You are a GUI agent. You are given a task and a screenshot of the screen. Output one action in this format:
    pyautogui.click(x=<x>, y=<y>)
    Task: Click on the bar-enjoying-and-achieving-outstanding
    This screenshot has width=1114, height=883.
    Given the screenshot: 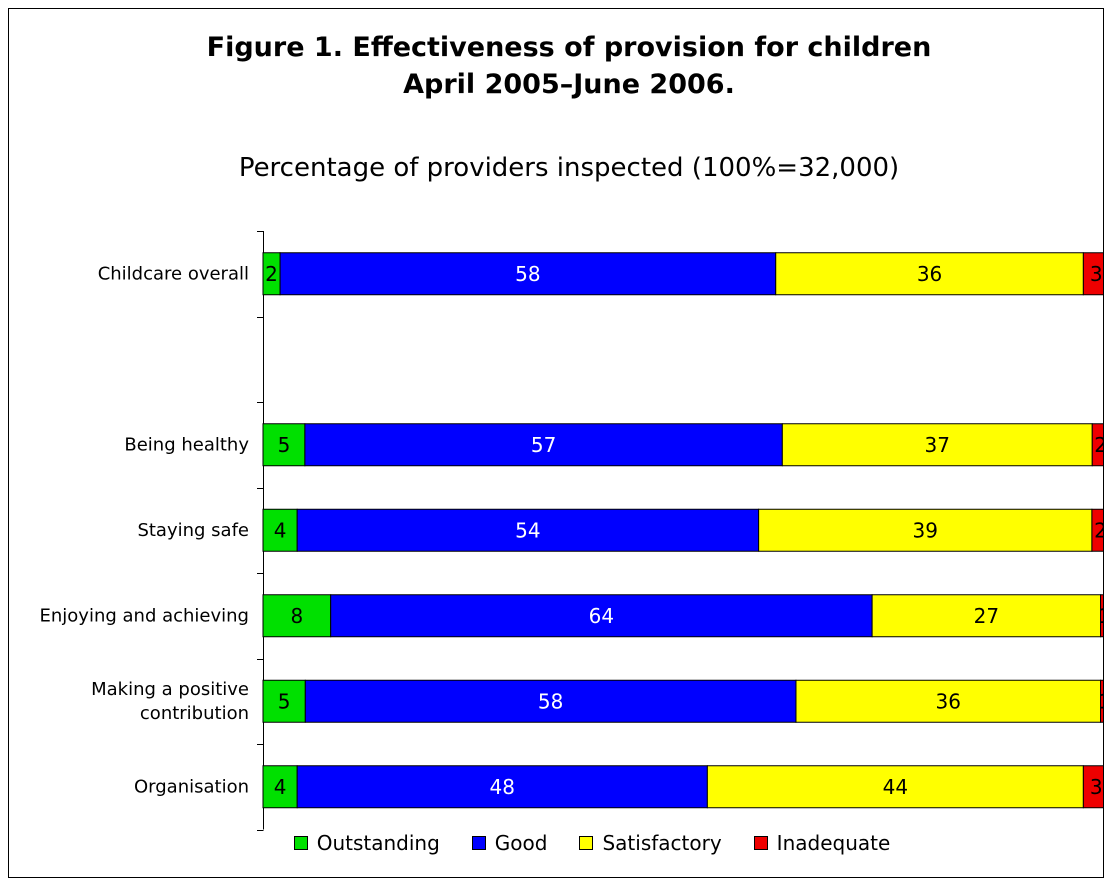 What is the action you would take?
    pyautogui.click(x=297, y=616)
    